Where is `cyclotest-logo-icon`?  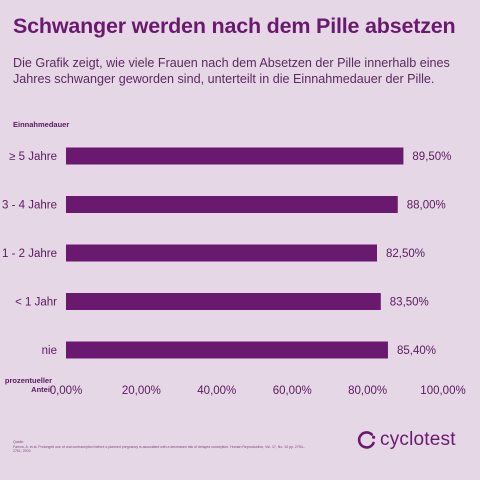
cyclotest-logo-icon is located at coordinates (366, 440).